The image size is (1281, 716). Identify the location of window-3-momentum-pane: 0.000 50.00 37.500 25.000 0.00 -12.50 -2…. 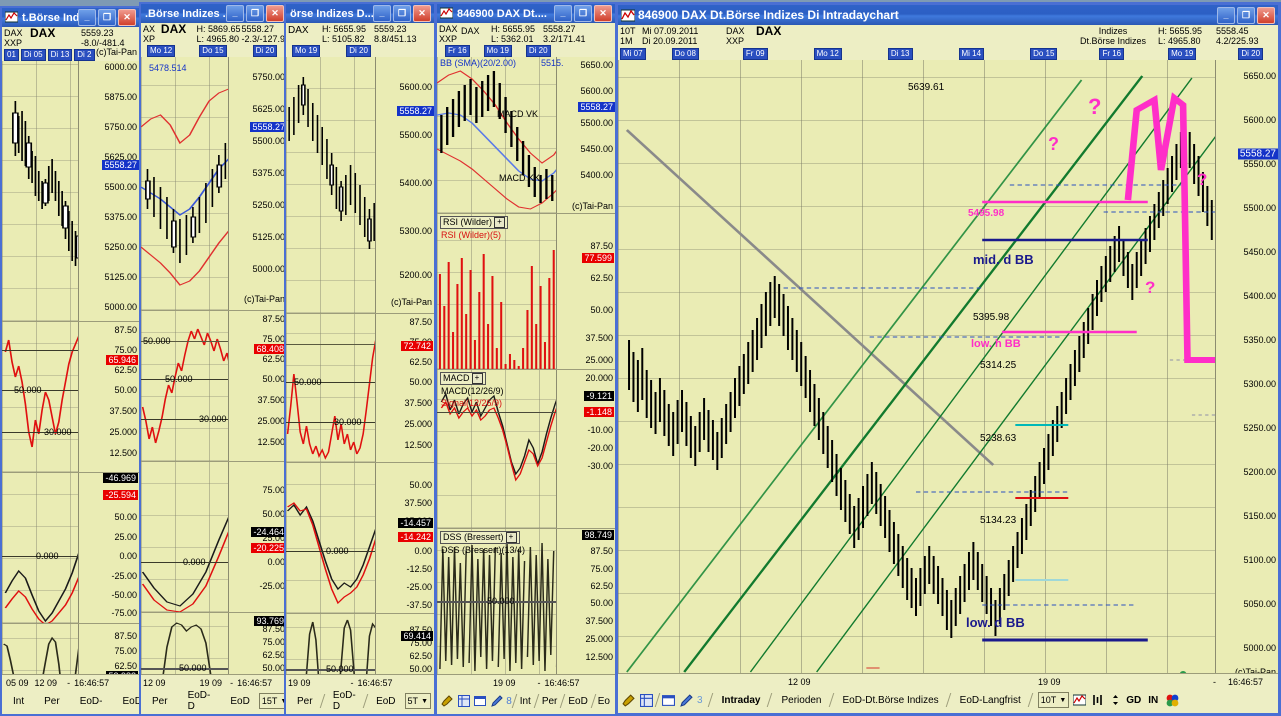
(360, 537).